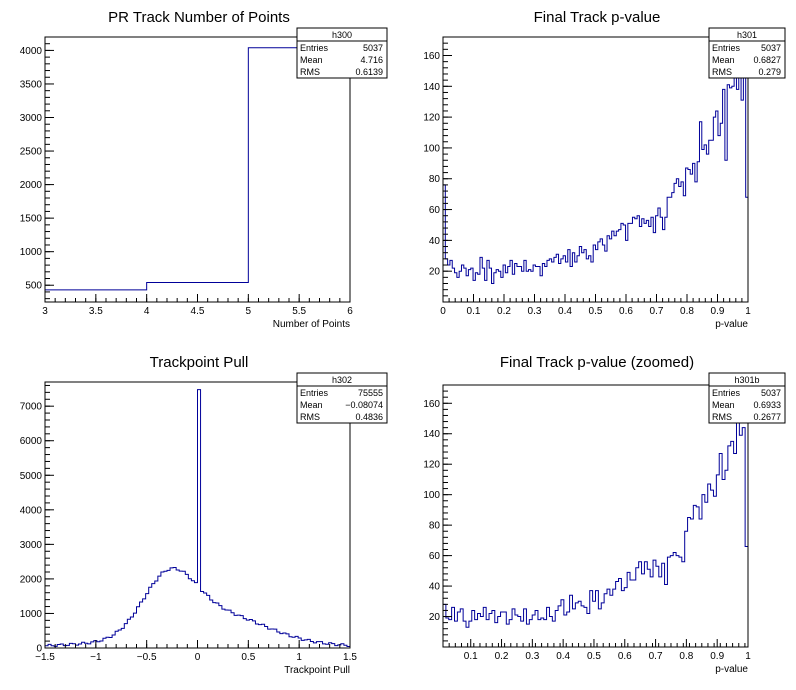  Describe the element at coordinates (31, 152) in the screenshot. I see `y-tick-label: 2500` at that location.